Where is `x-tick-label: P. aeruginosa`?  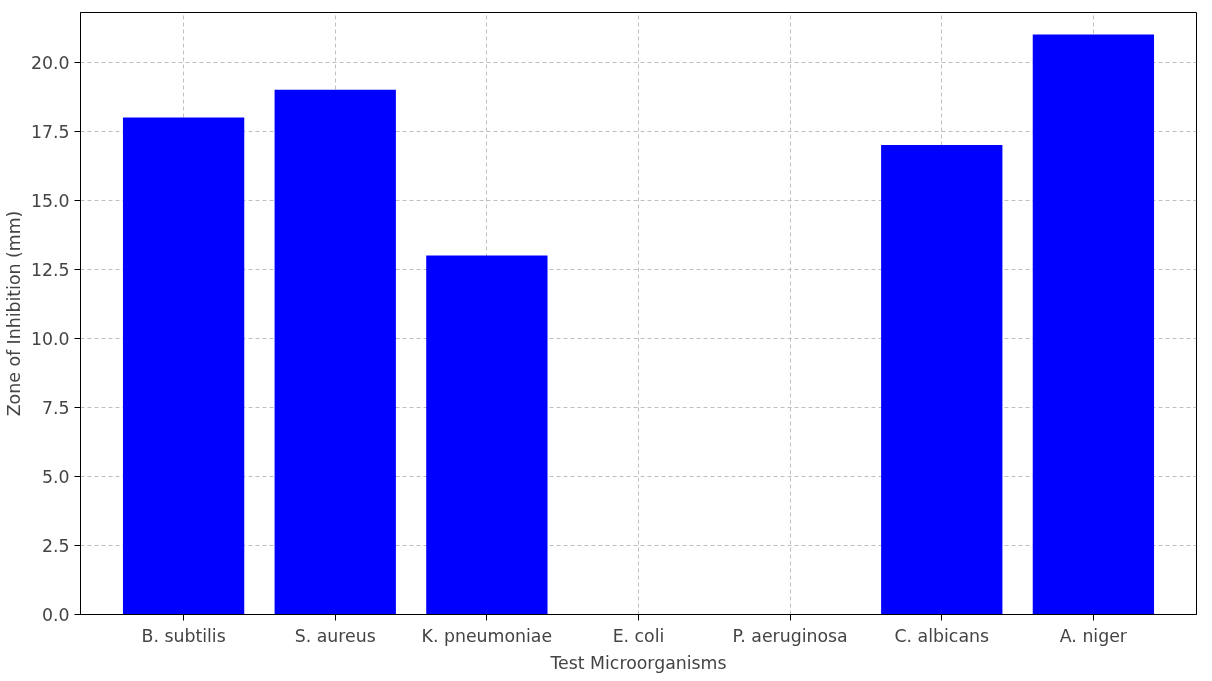 x-tick-label: P. aeruginosa is located at coordinates (790, 635).